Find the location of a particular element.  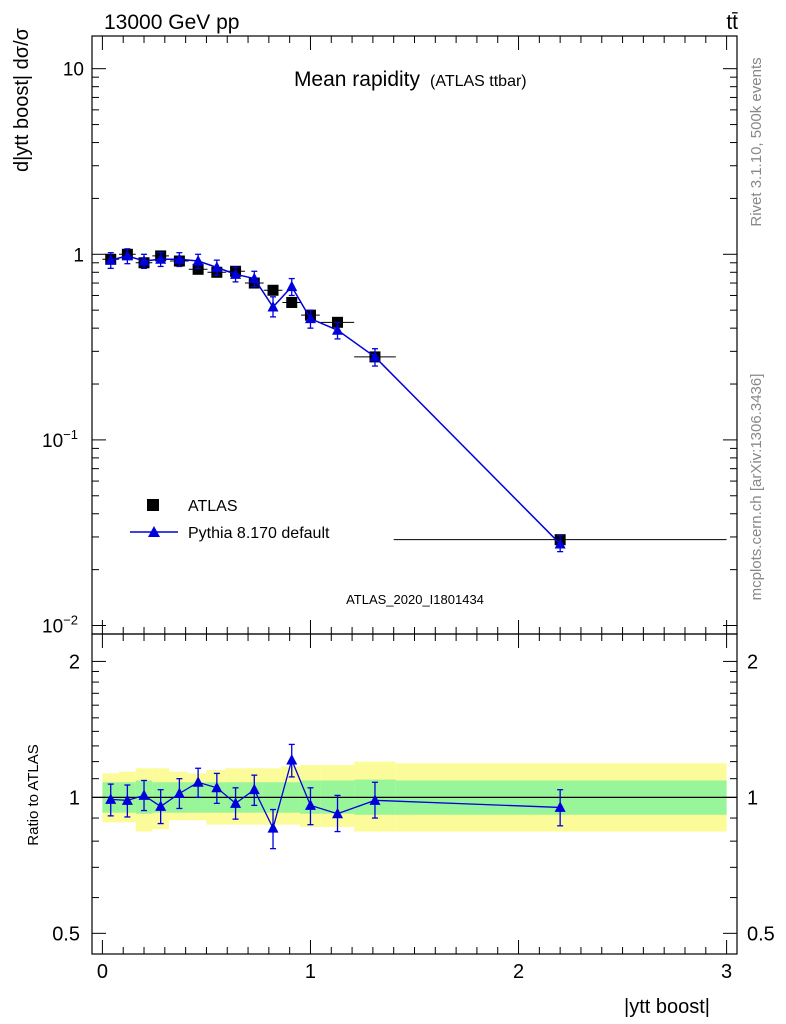

legend-atlas-label: ATLAS is located at coordinates (213, 506).